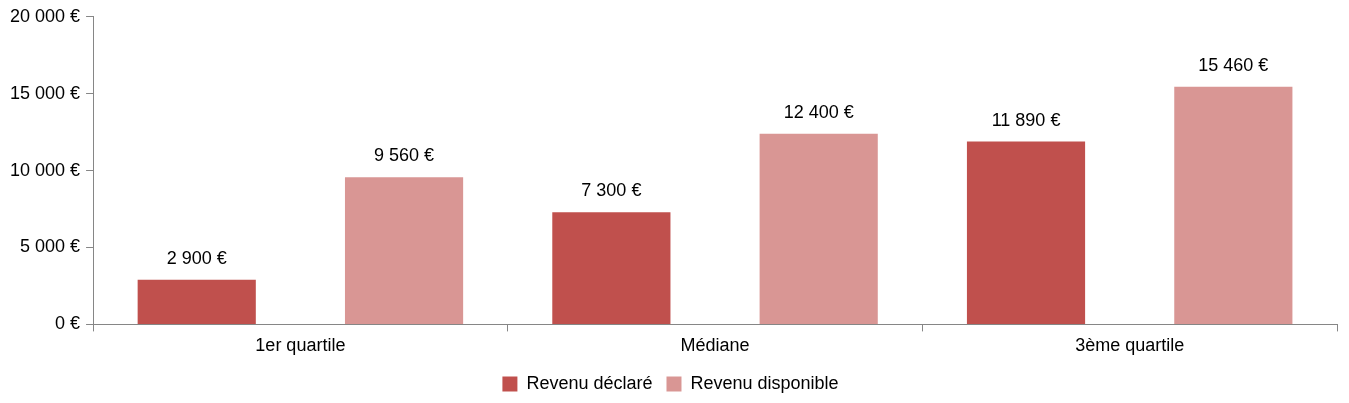 Image resolution: width=1349 pixels, height=403 pixels. What do you see at coordinates (764, 382) in the screenshot?
I see `legend-label: Revenu disponible` at bounding box center [764, 382].